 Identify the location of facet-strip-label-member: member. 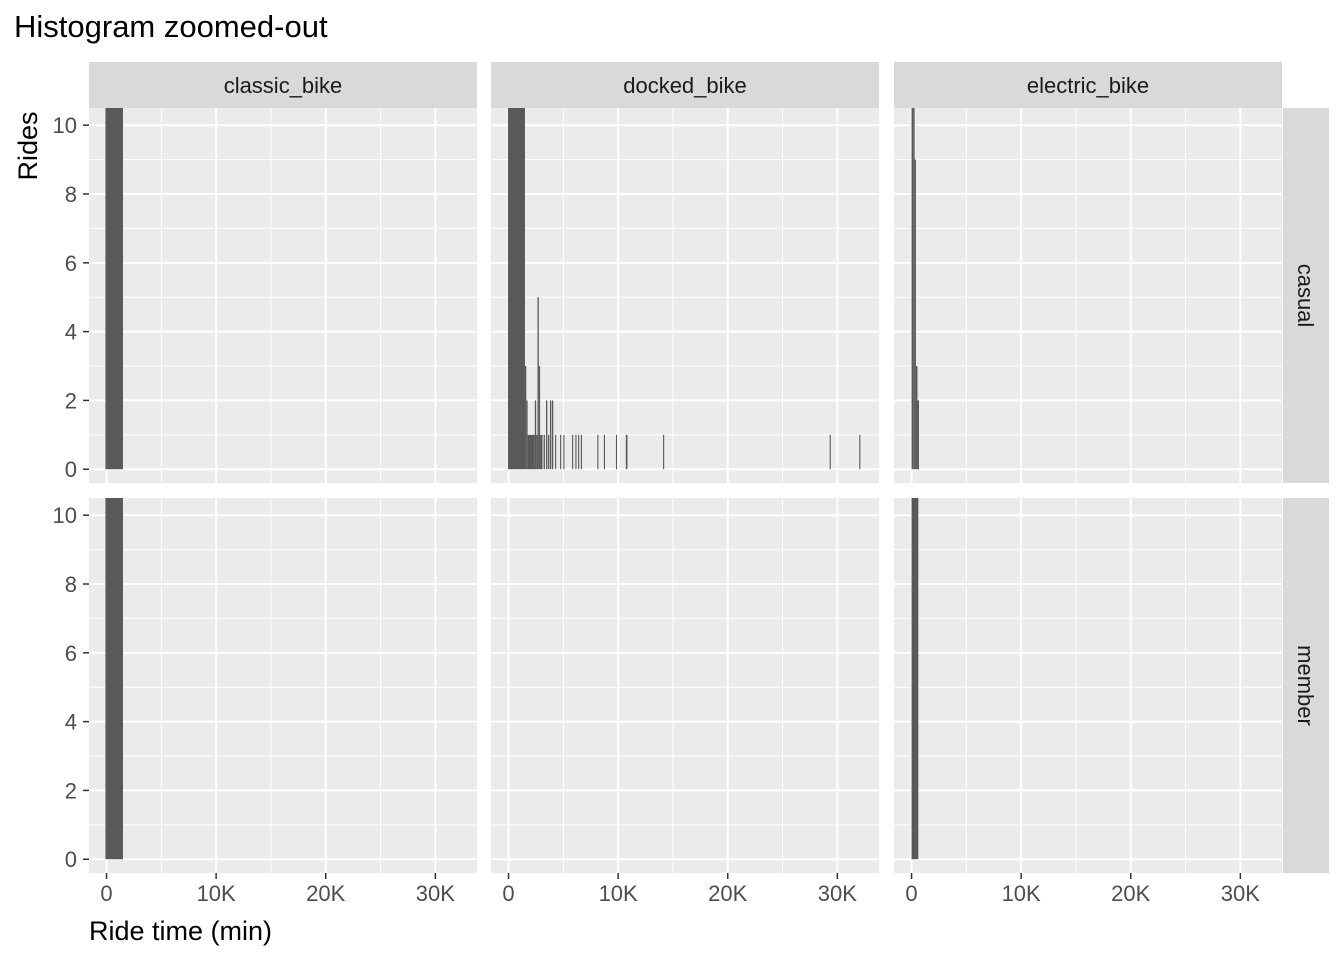
(1305, 685).